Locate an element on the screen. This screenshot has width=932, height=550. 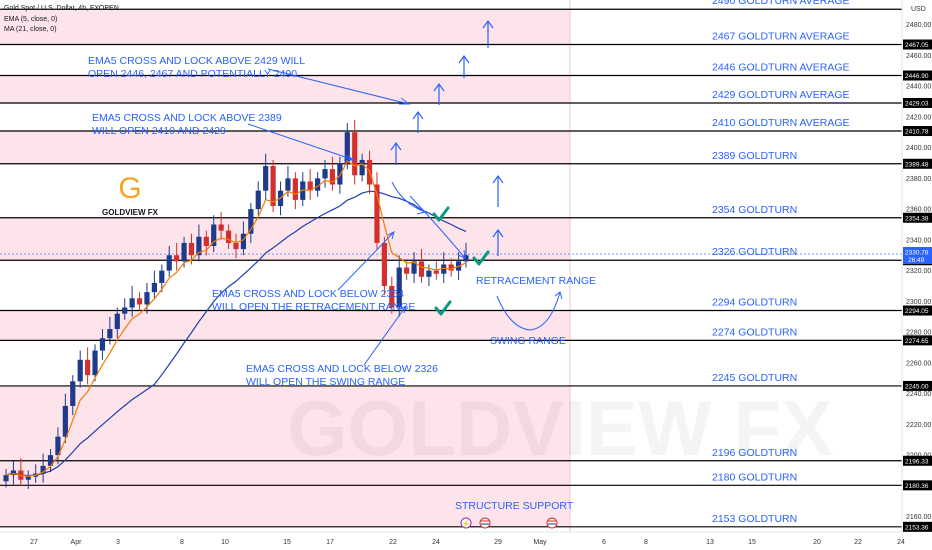
x-tick-label: 15 is located at coordinates (287, 542).